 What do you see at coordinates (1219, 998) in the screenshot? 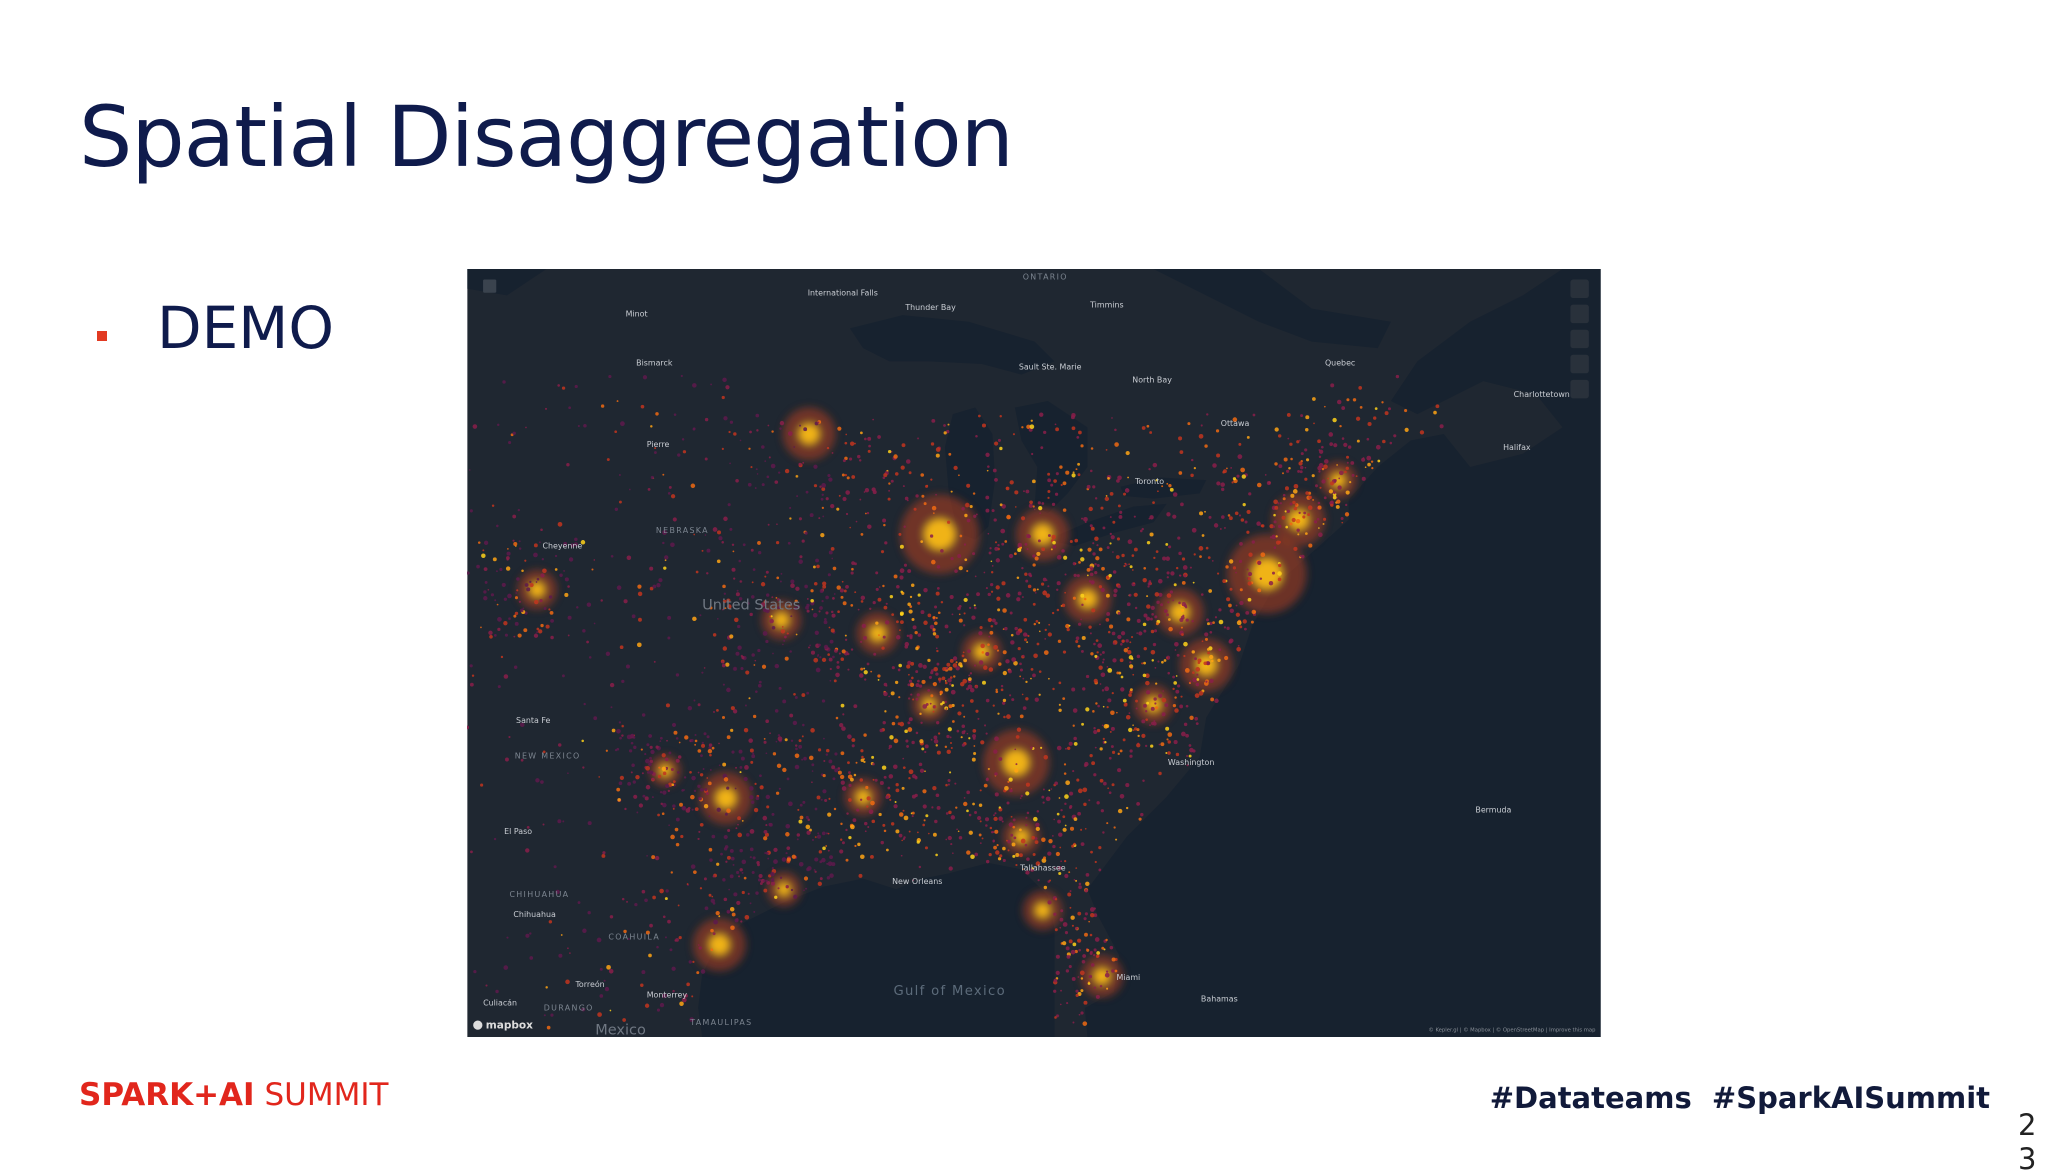
I see `map-label: Bahamas` at bounding box center [1219, 998].